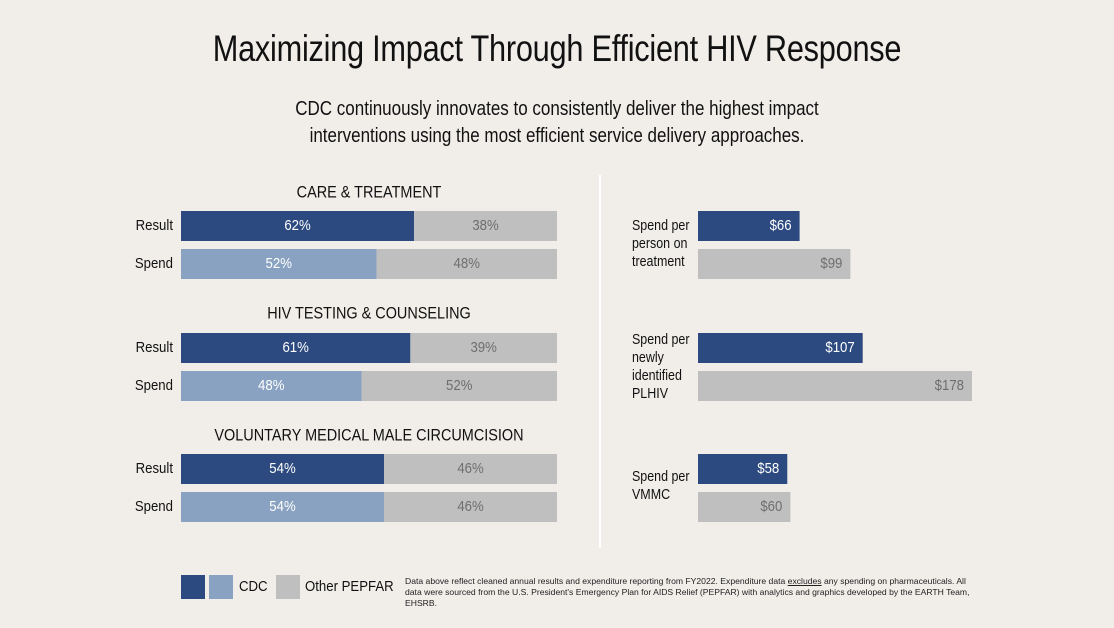 The width and height of the screenshot is (1114, 628). Describe the element at coordinates (154, 505) in the screenshot. I see `panel-3-spend-label: Spend` at that location.